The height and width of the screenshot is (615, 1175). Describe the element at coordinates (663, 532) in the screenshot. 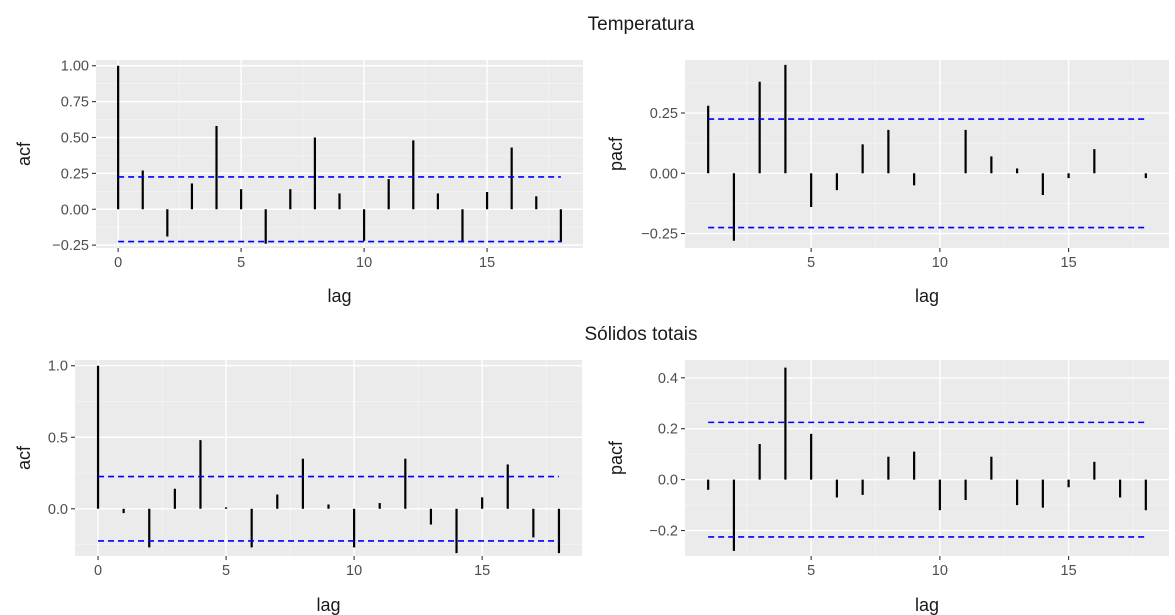

I see `y-tick-label: −0.2` at that location.